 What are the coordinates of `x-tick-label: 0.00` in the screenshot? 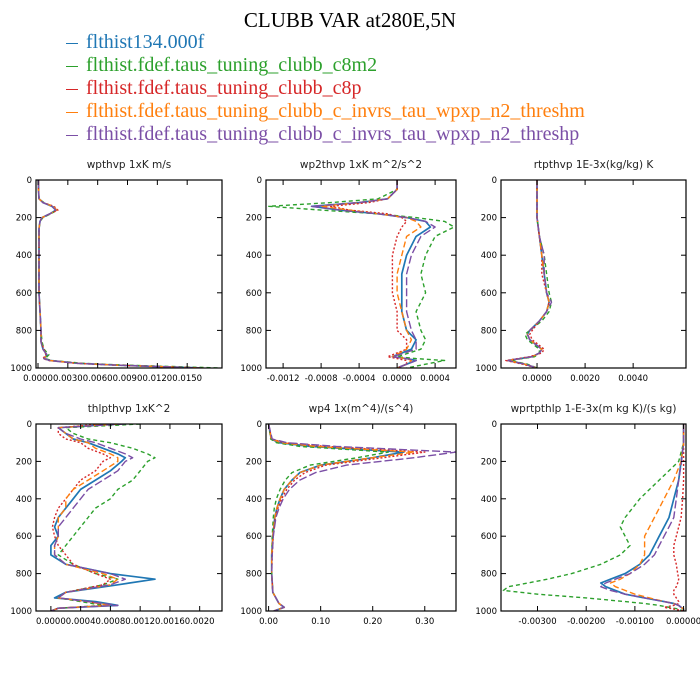 It's located at (268, 622).